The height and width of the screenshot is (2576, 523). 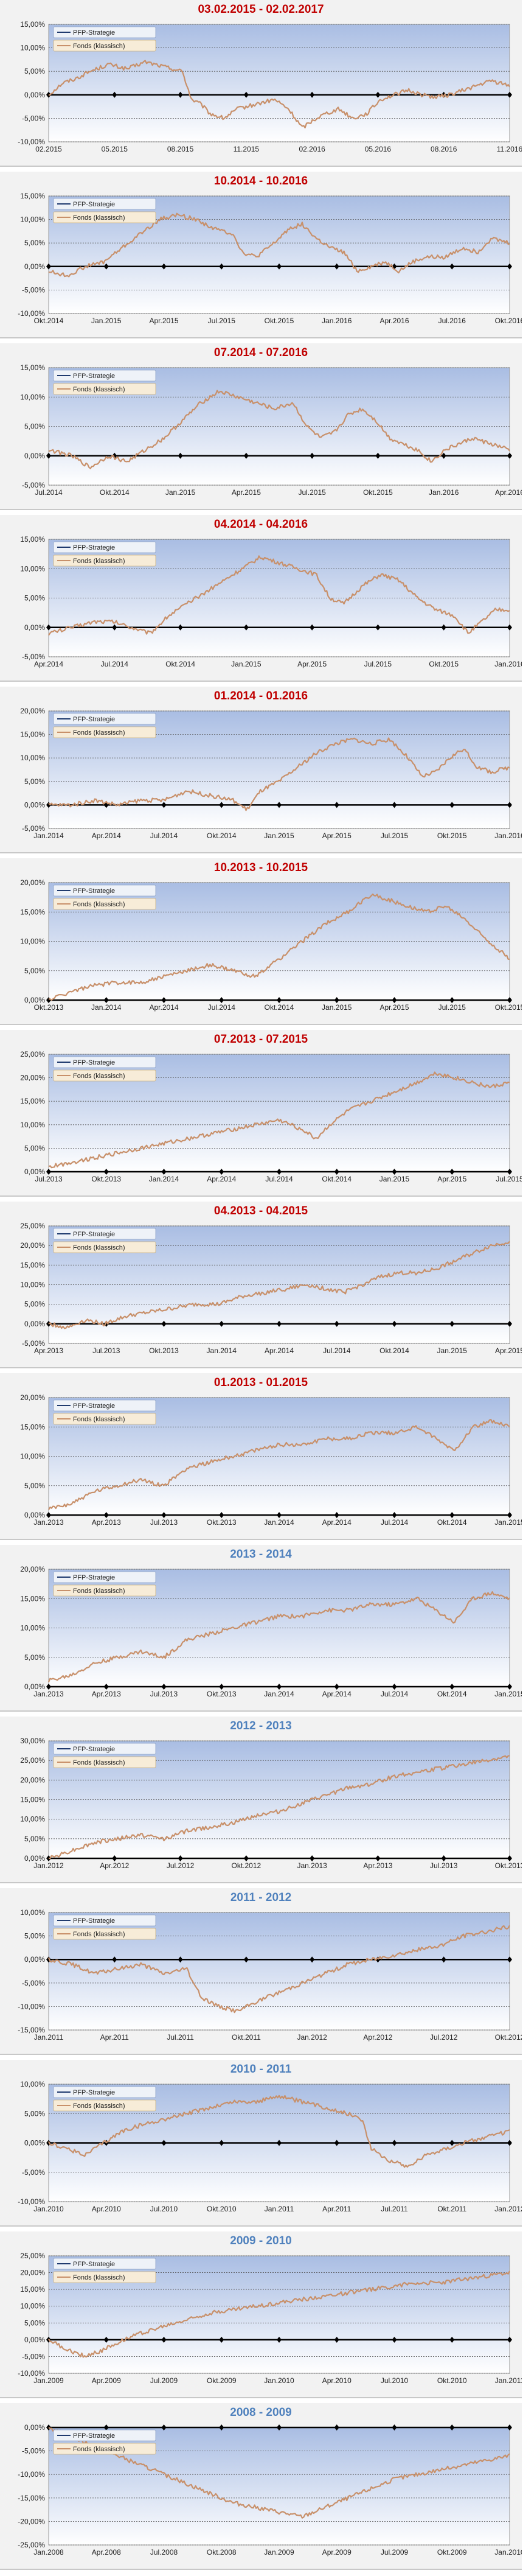 I want to click on chart-title: 2012 - 2013, so click(x=261, y=1726).